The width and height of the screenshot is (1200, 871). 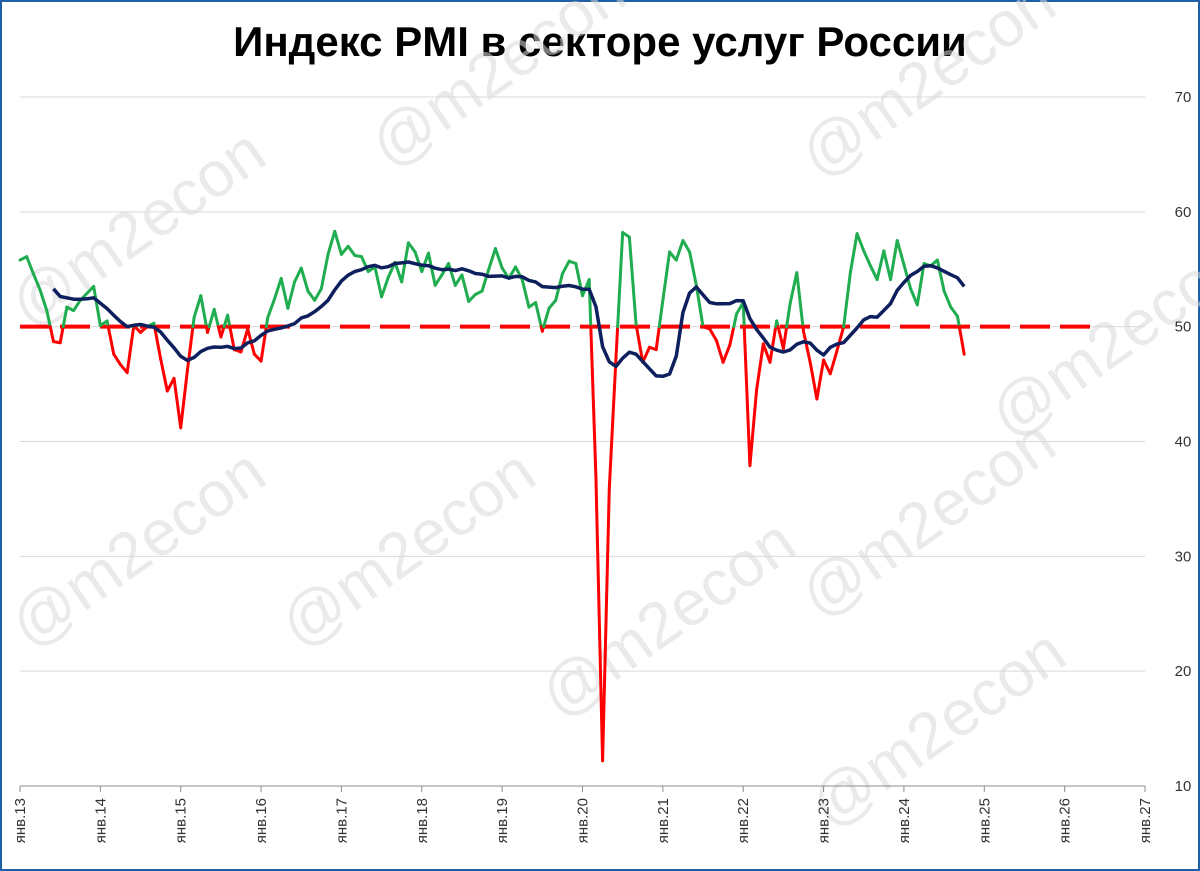 I want to click on y-tick-label: 30, so click(x=1183, y=556).